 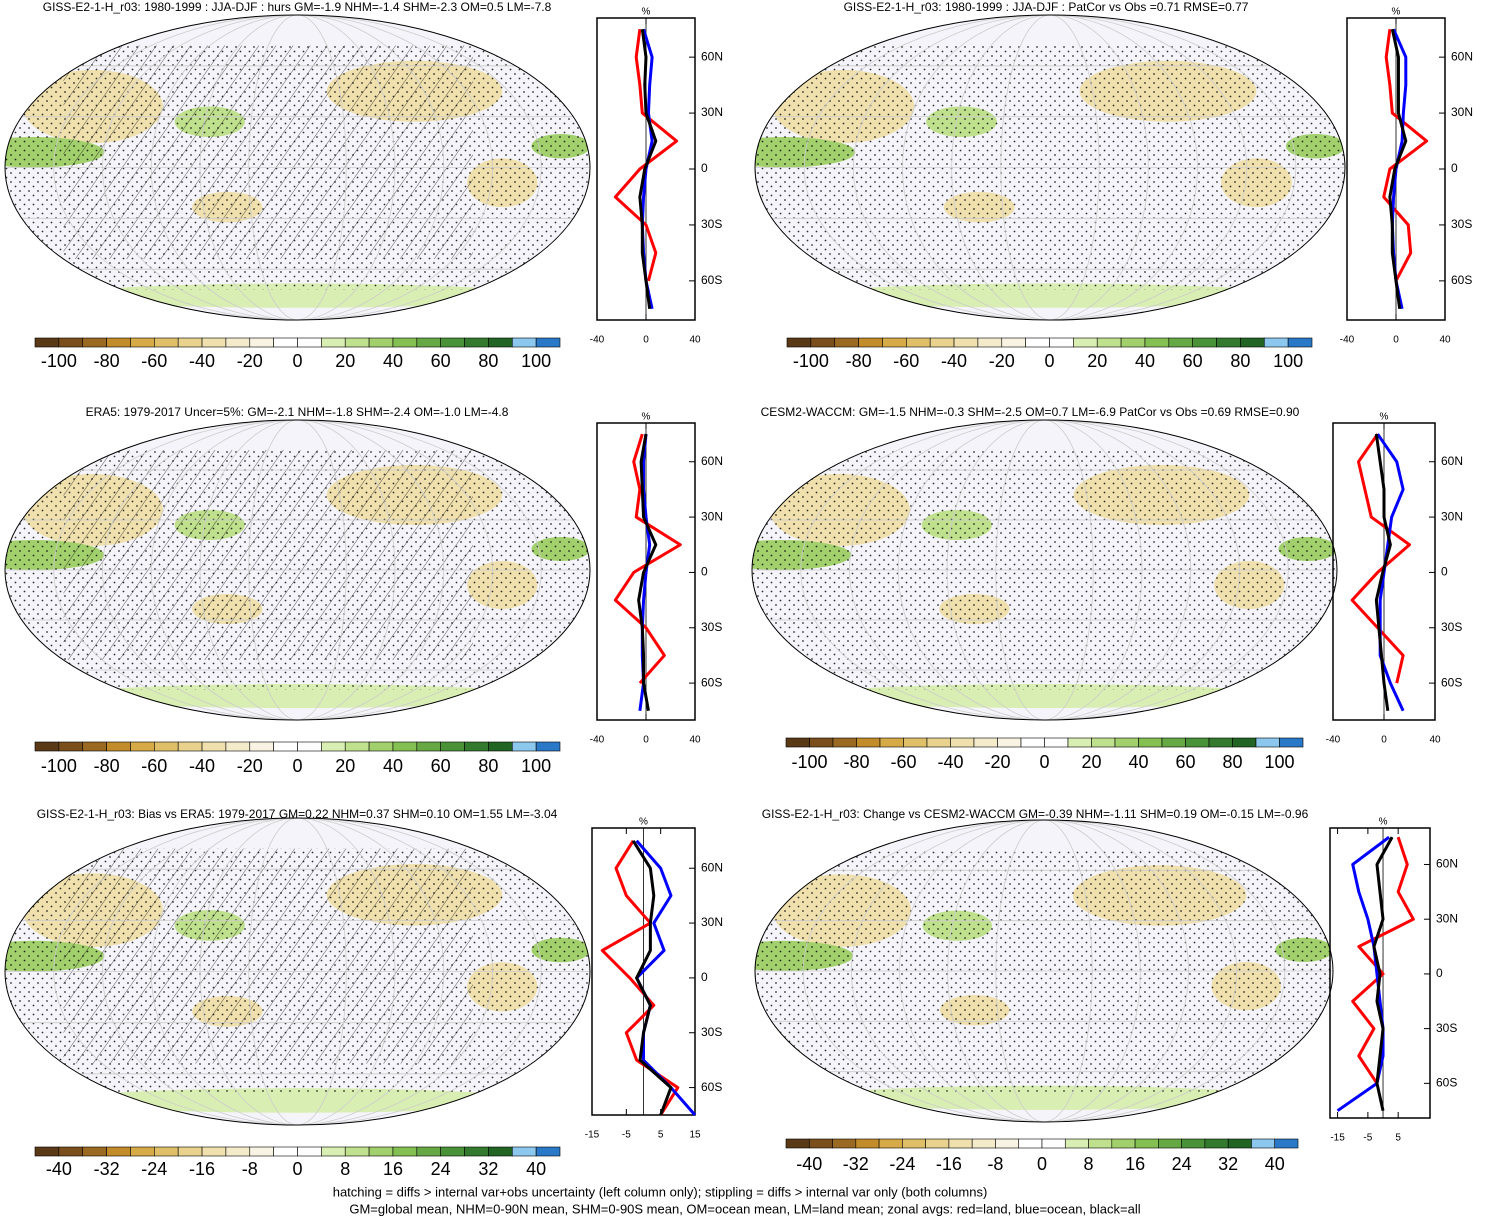 I want to click on y-tick-label: 0, so click(x=1454, y=168).